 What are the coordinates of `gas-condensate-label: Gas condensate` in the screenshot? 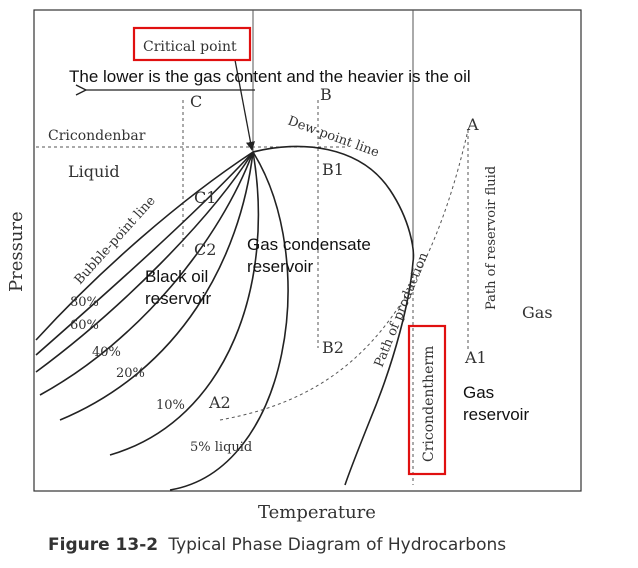 It's located at (309, 244).